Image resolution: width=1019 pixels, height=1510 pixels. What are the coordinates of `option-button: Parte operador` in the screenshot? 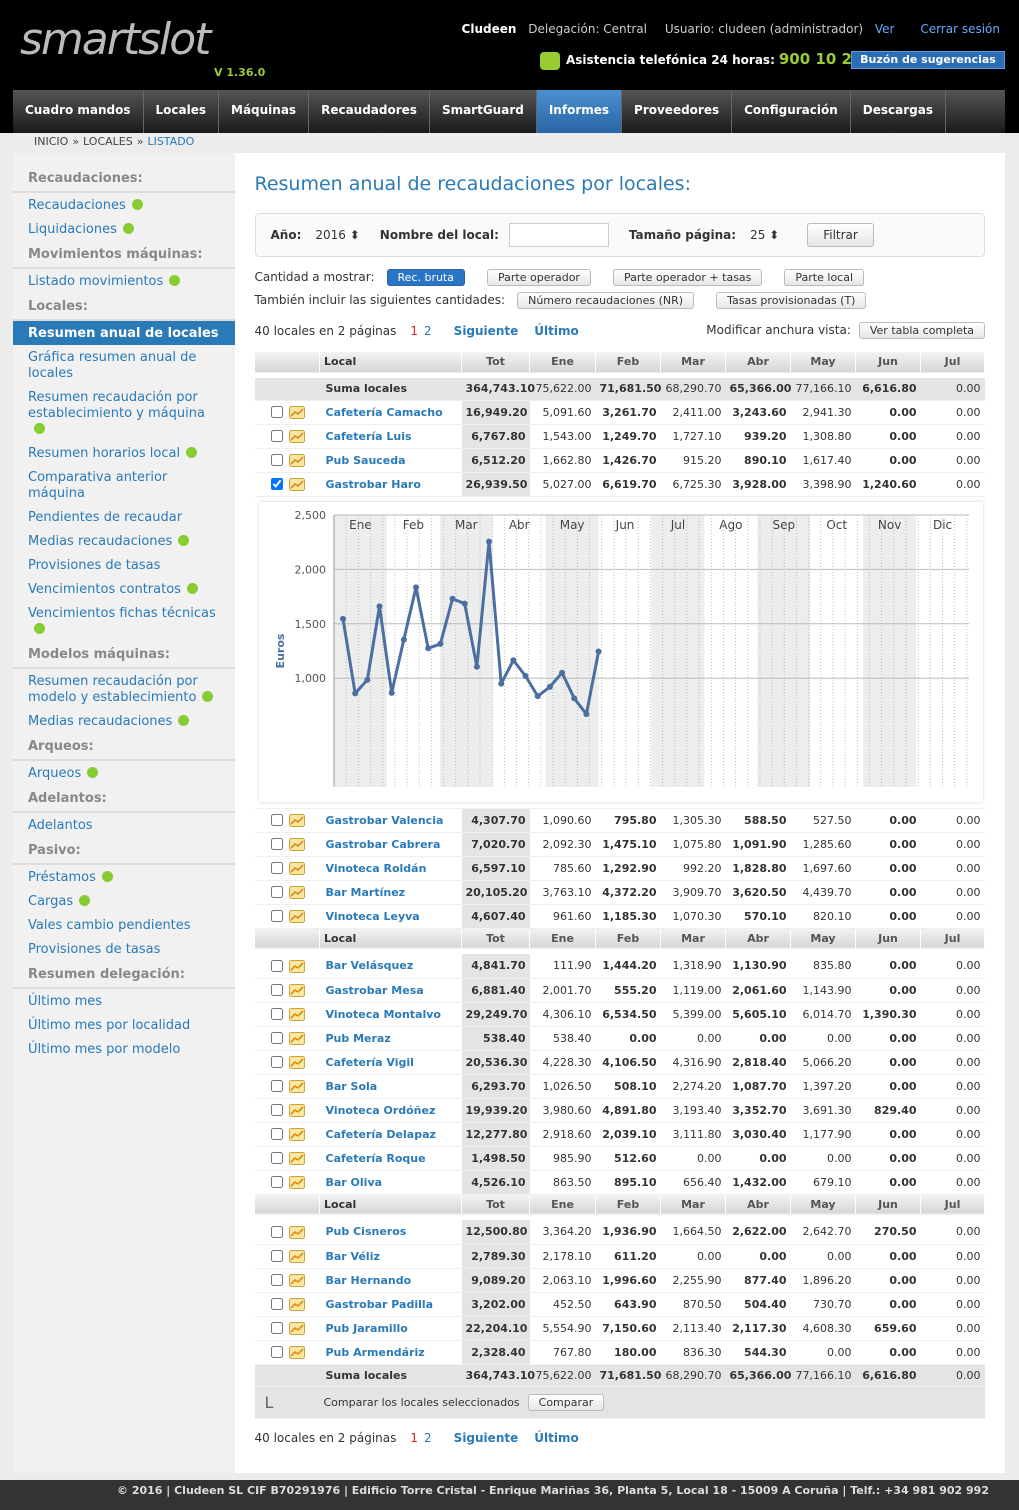 It's located at (539, 277).